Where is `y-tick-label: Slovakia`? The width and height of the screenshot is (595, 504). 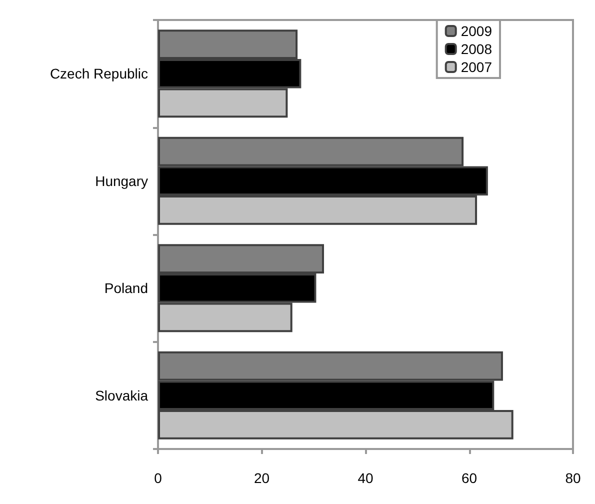
y-tick-label: Slovakia is located at coordinates (121, 395).